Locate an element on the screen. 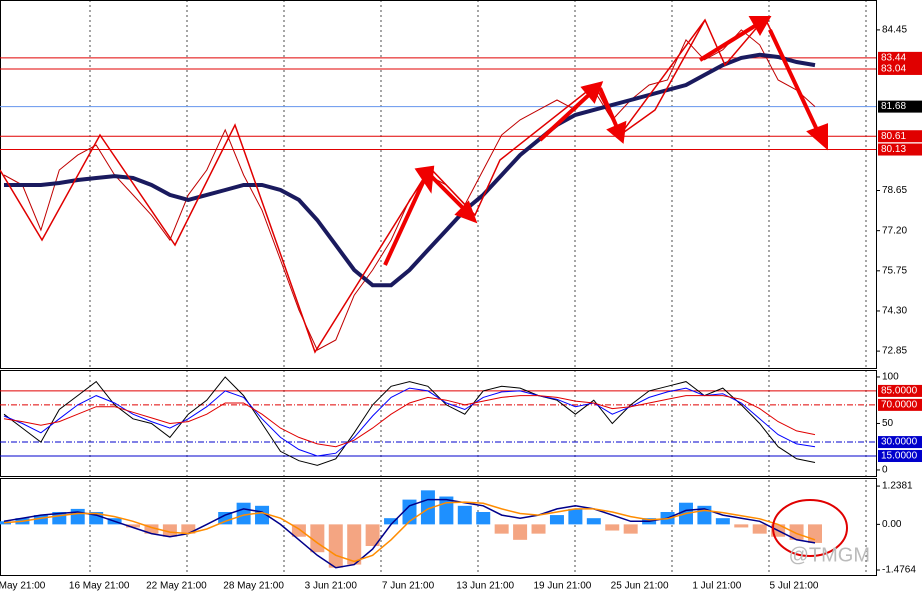  level-label: 81.68 is located at coordinates (893, 106).